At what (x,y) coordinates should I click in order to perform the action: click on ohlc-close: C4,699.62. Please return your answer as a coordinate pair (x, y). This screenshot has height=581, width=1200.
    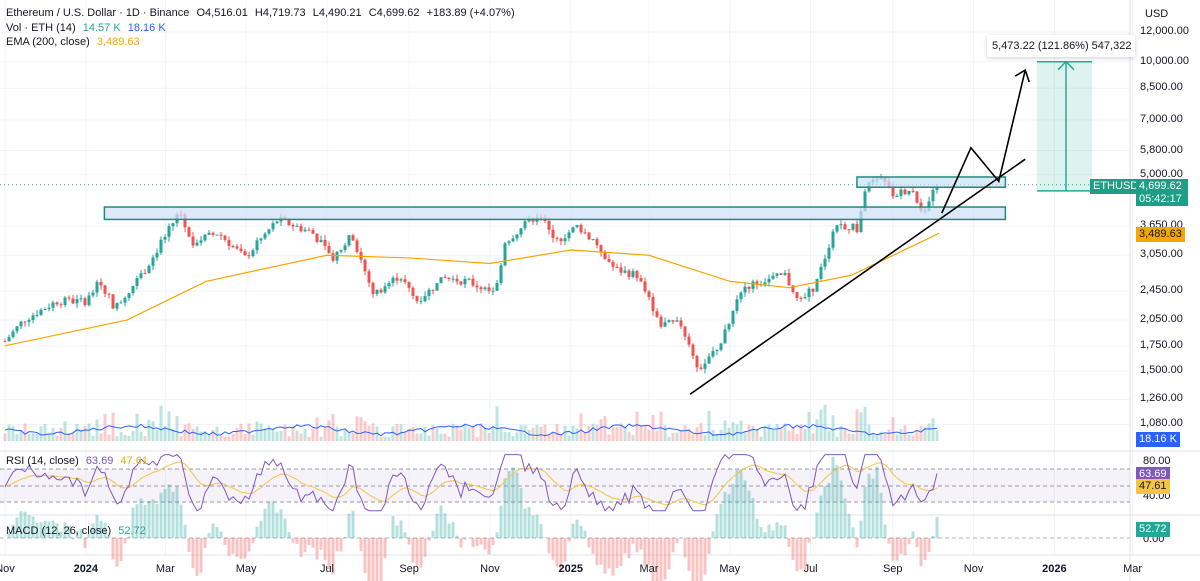
    Looking at the image, I should click on (394, 13).